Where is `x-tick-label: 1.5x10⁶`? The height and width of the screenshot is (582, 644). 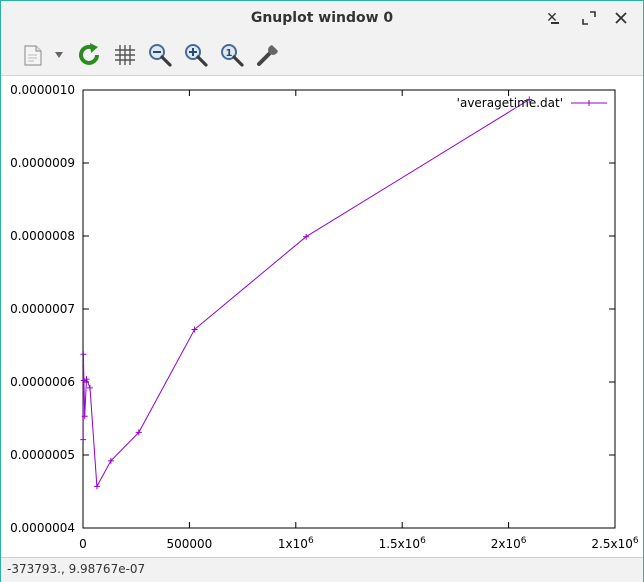 x-tick-label: 1.5x10⁶ is located at coordinates (402, 543).